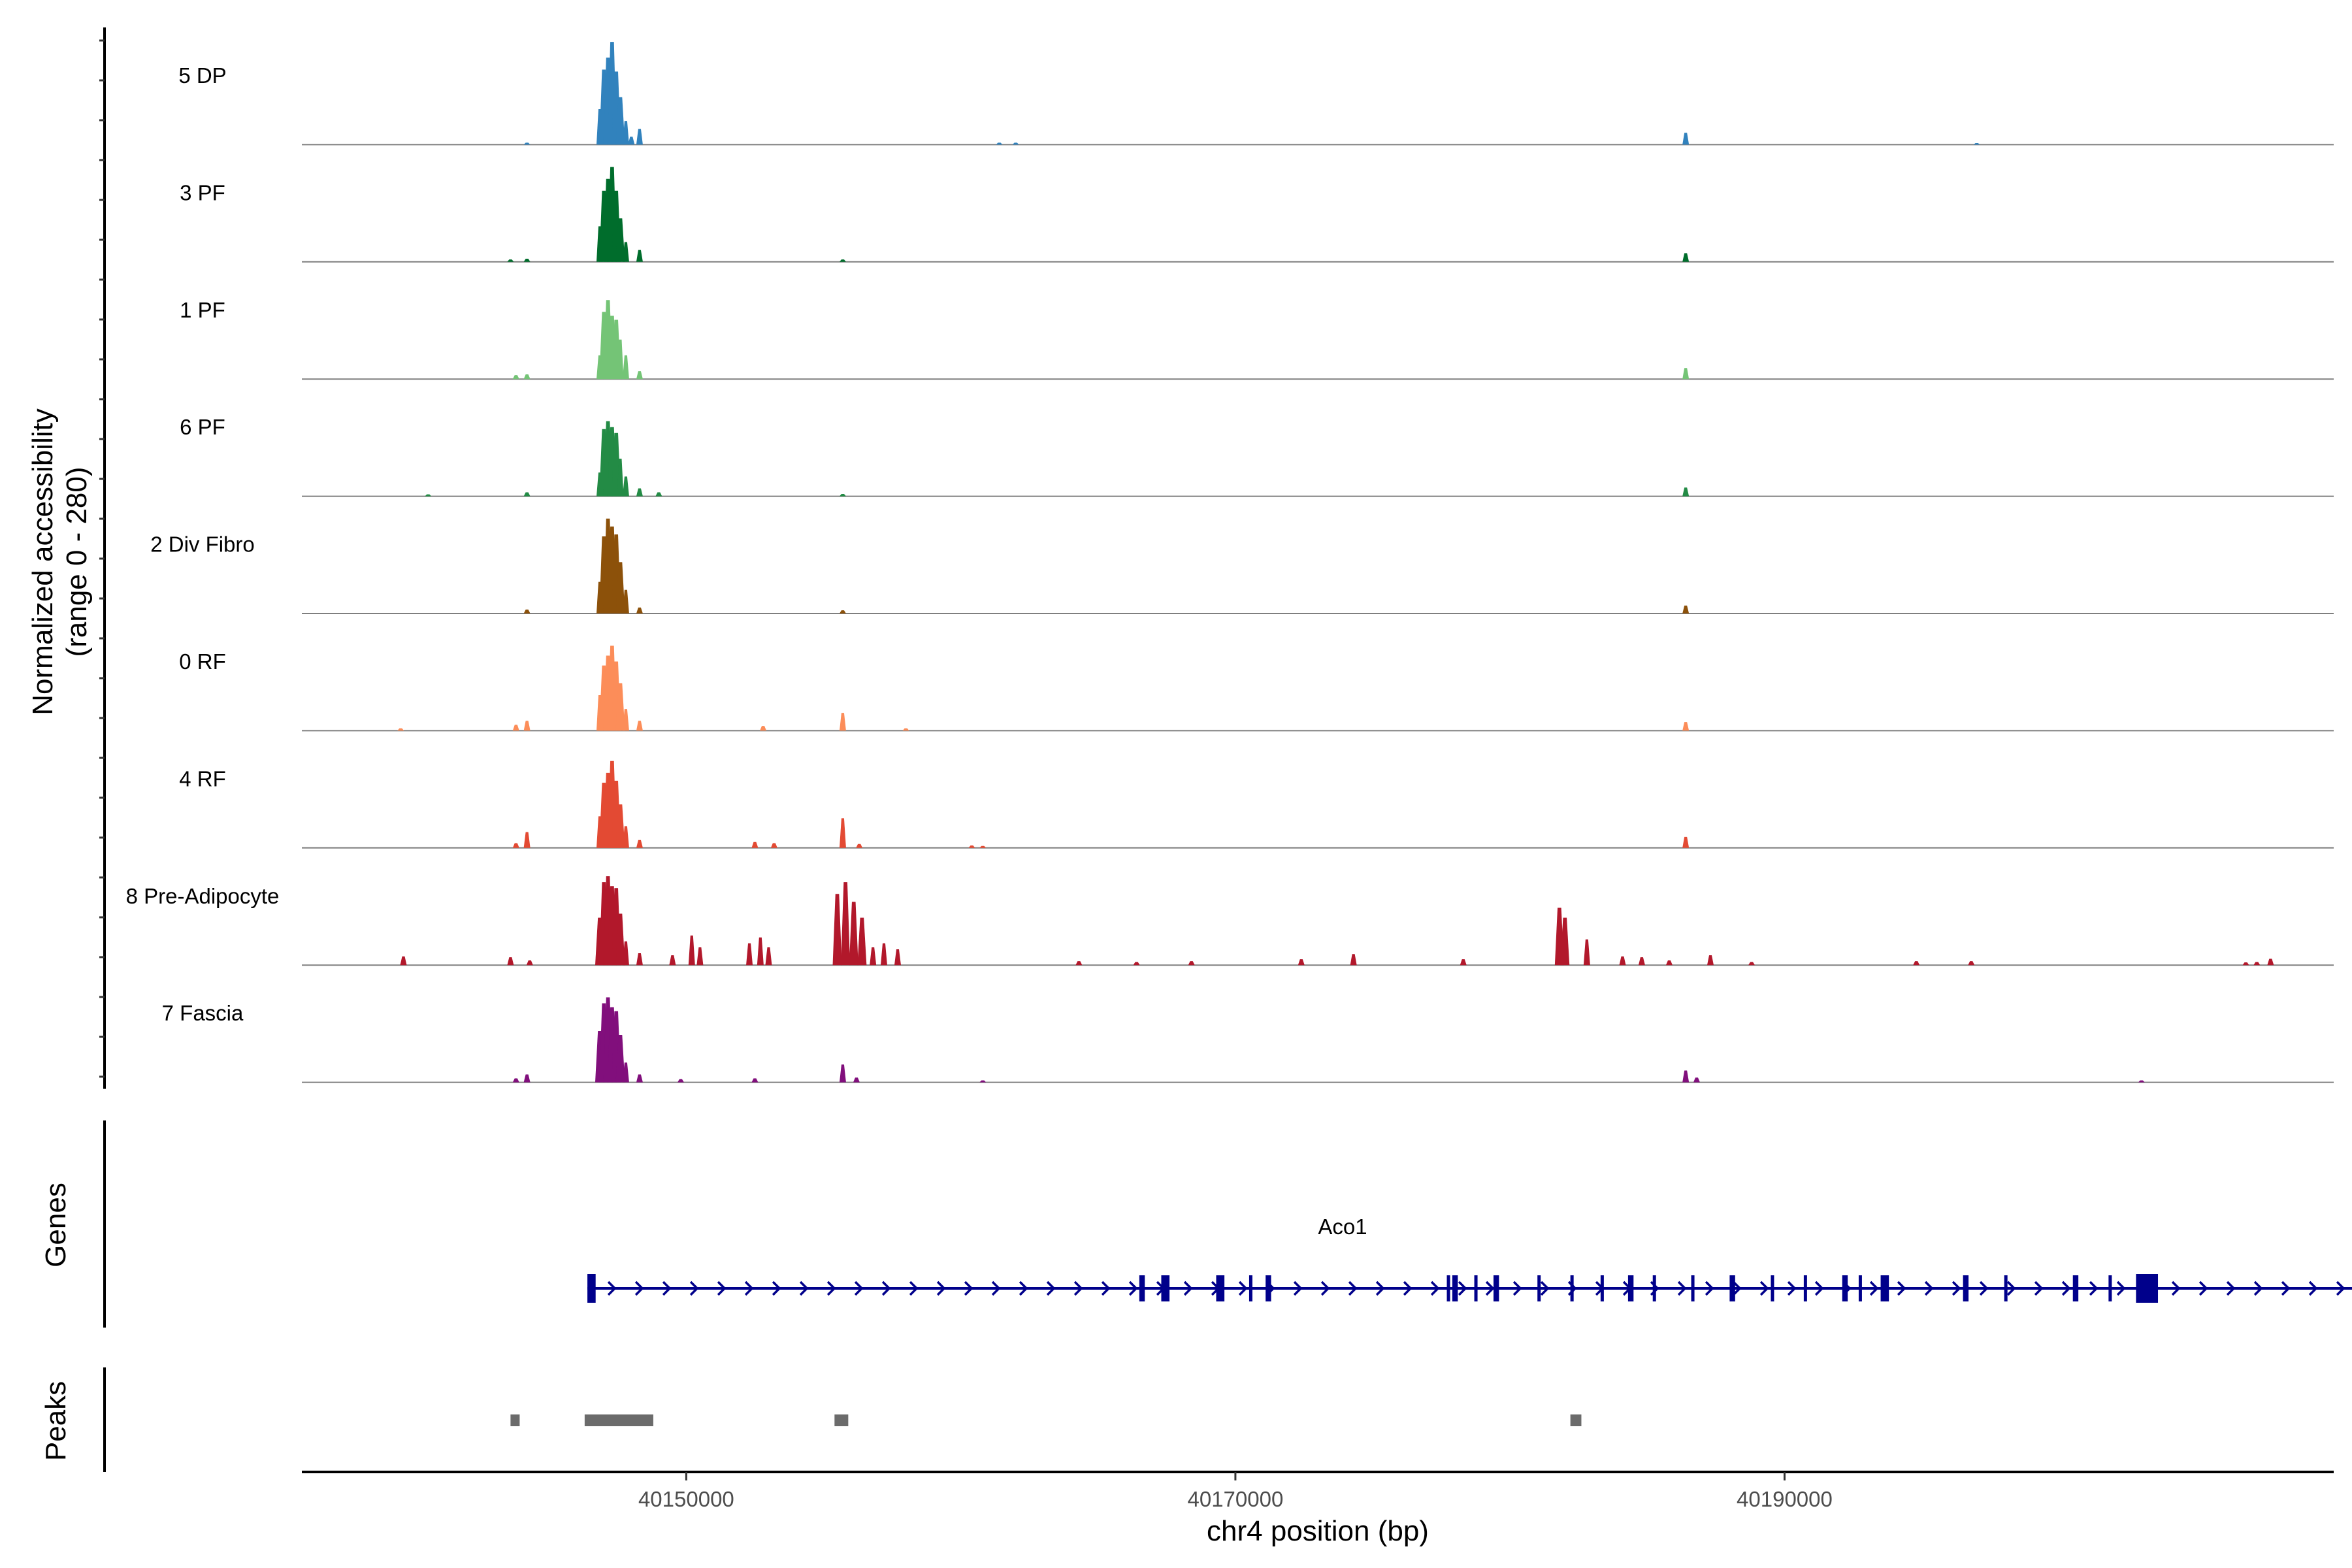  Describe the element at coordinates (202, 310) in the screenshot. I see `track-label: 1 PF` at that location.